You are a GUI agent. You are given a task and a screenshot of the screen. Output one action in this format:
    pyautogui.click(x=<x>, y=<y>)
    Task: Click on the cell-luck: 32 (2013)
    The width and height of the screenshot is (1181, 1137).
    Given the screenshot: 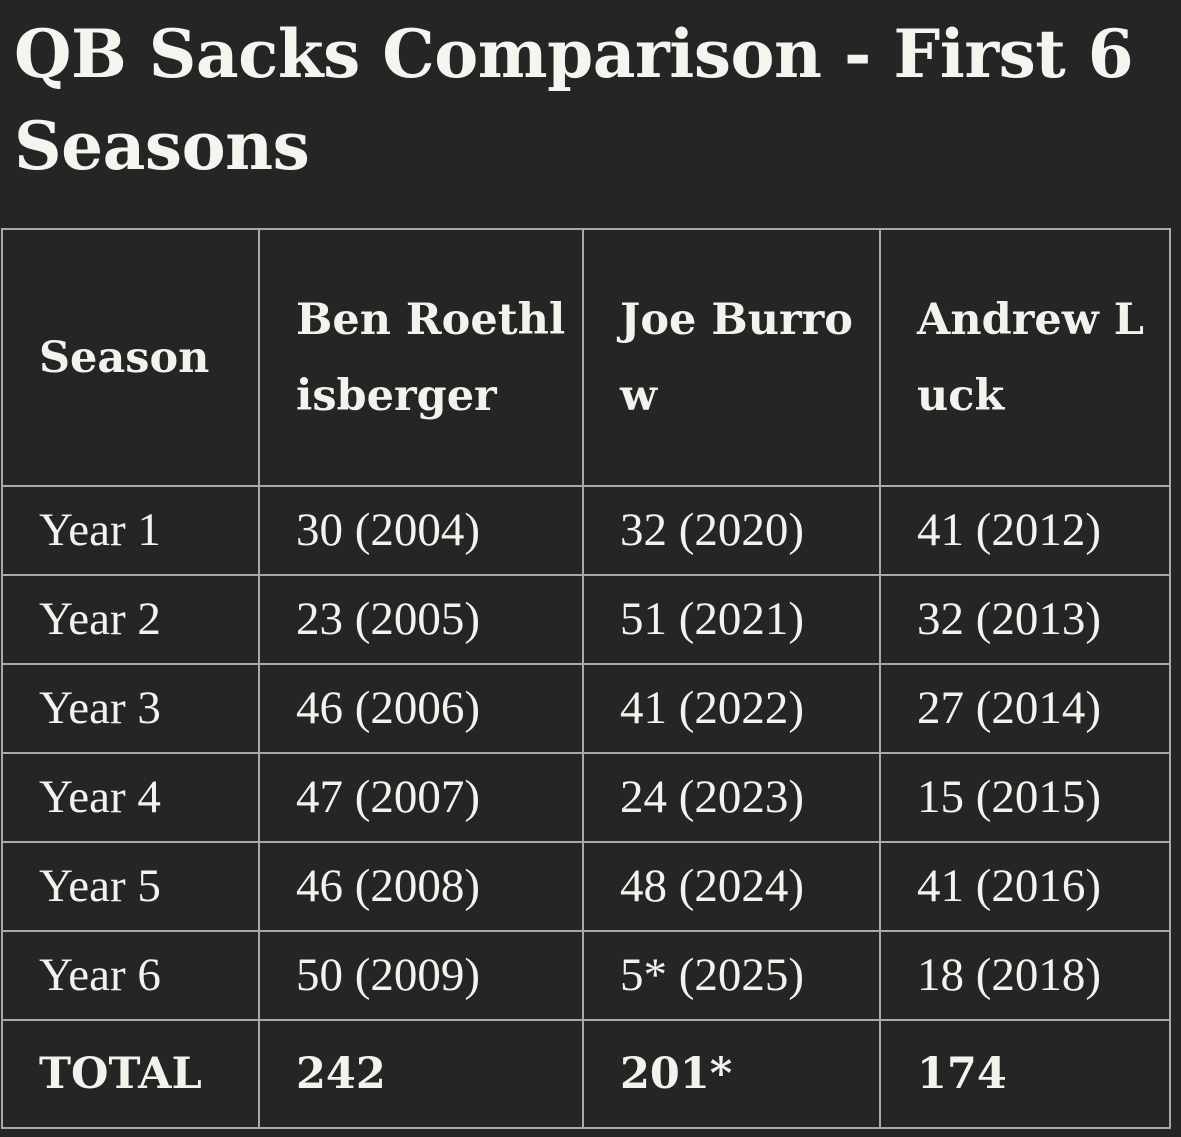 What is the action you would take?
    pyautogui.click(x=1025, y=619)
    